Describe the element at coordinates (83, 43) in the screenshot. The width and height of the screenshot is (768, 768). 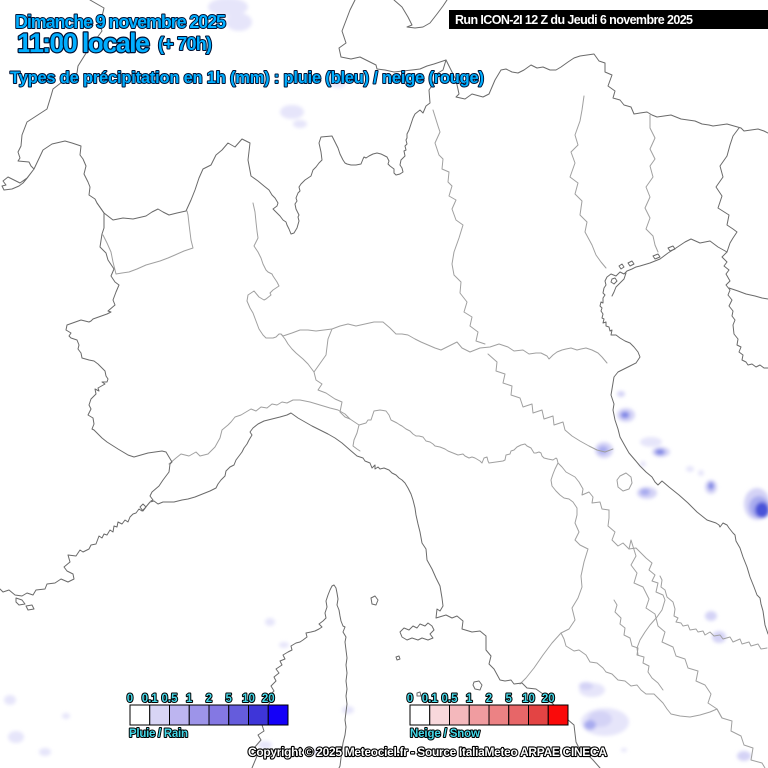
I see `svg-text: 11:00 locale` at that location.